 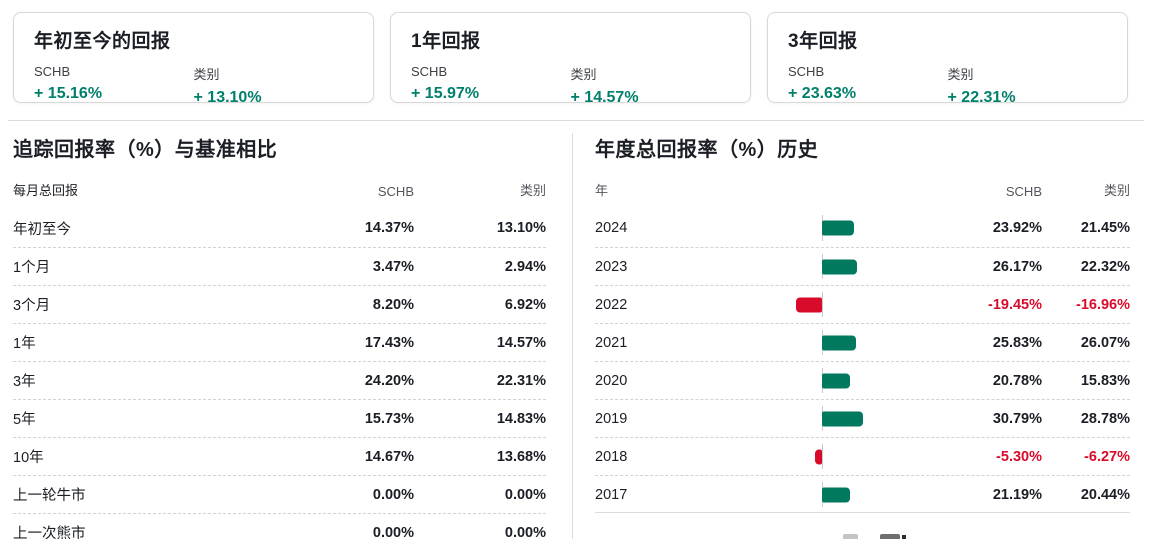 What do you see at coordinates (1102, 304) in the screenshot?
I see `category-value: -16.96%` at bounding box center [1102, 304].